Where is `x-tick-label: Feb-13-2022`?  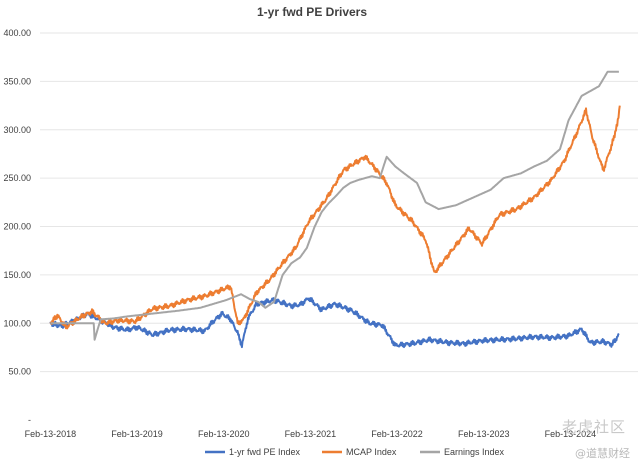
x-tick-label: Feb-13-2022 is located at coordinates (397, 434).